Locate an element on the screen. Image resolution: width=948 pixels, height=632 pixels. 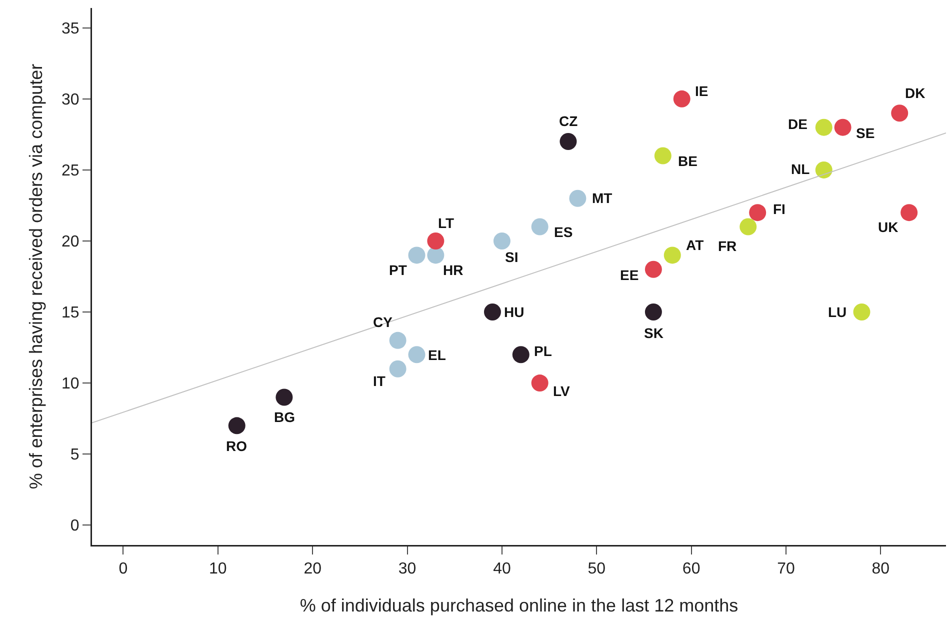
annotation: DE is located at coordinates (798, 124).